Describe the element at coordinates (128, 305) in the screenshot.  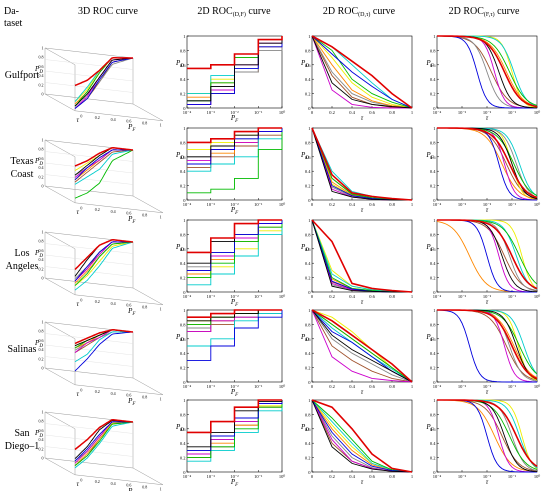
I see `pf-tick-label: 0.6` at that location.